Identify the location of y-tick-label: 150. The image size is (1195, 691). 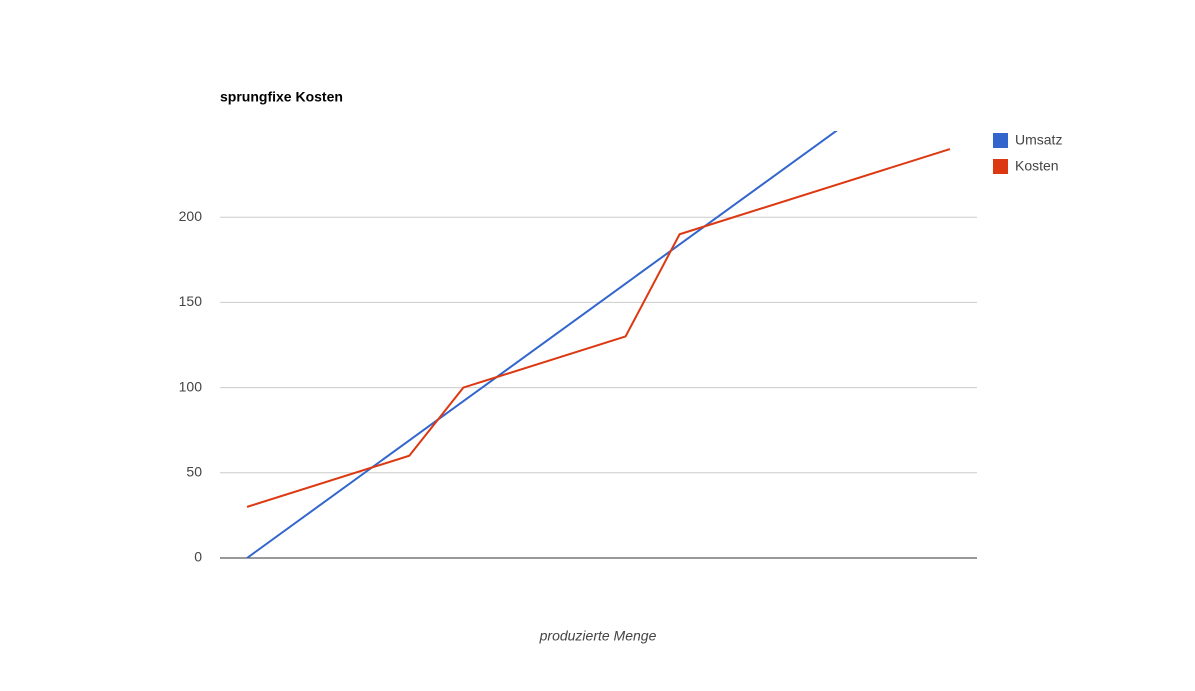
(191, 301).